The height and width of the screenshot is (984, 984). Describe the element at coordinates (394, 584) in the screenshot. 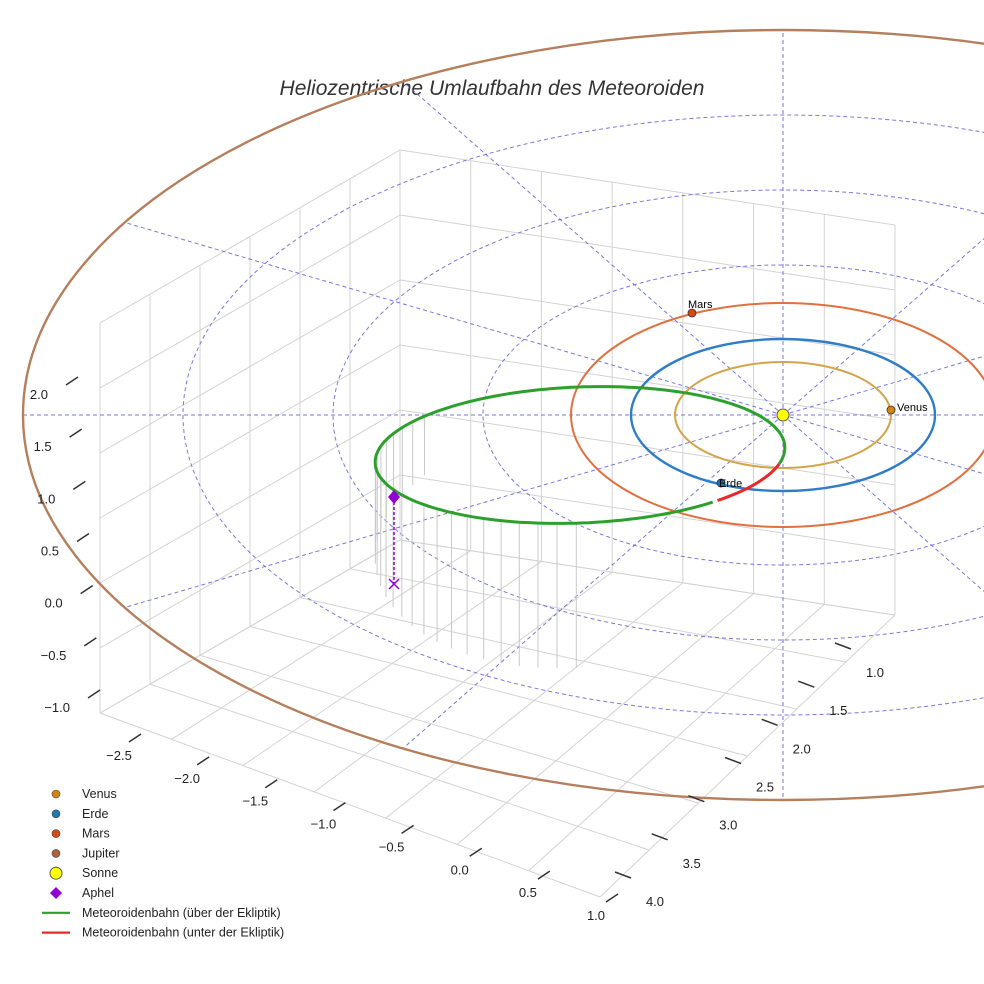

I see `aphel-foot-marker` at that location.